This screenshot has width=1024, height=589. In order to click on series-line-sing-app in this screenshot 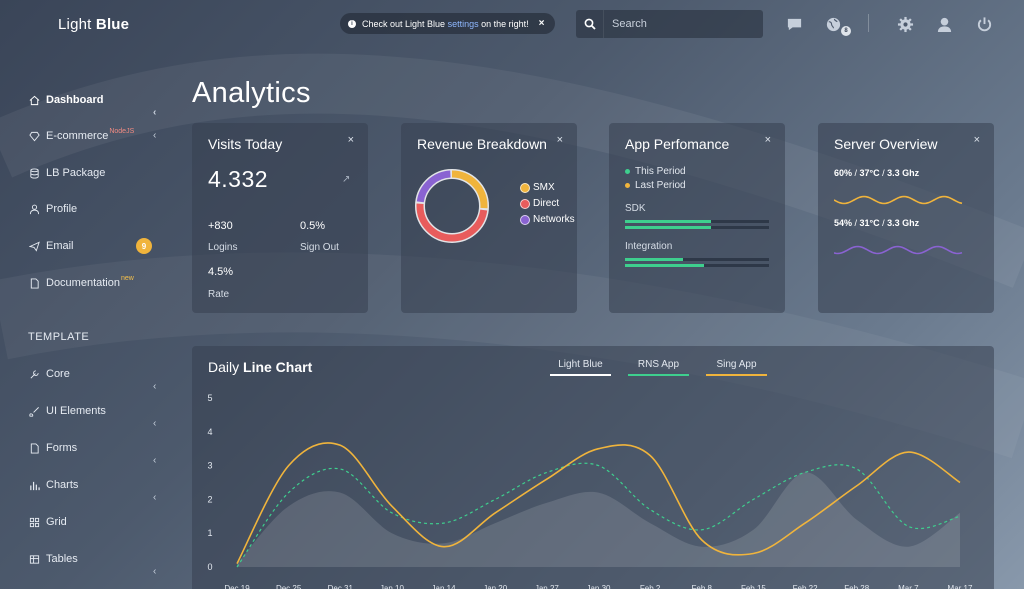, I will do `click(598, 503)`.